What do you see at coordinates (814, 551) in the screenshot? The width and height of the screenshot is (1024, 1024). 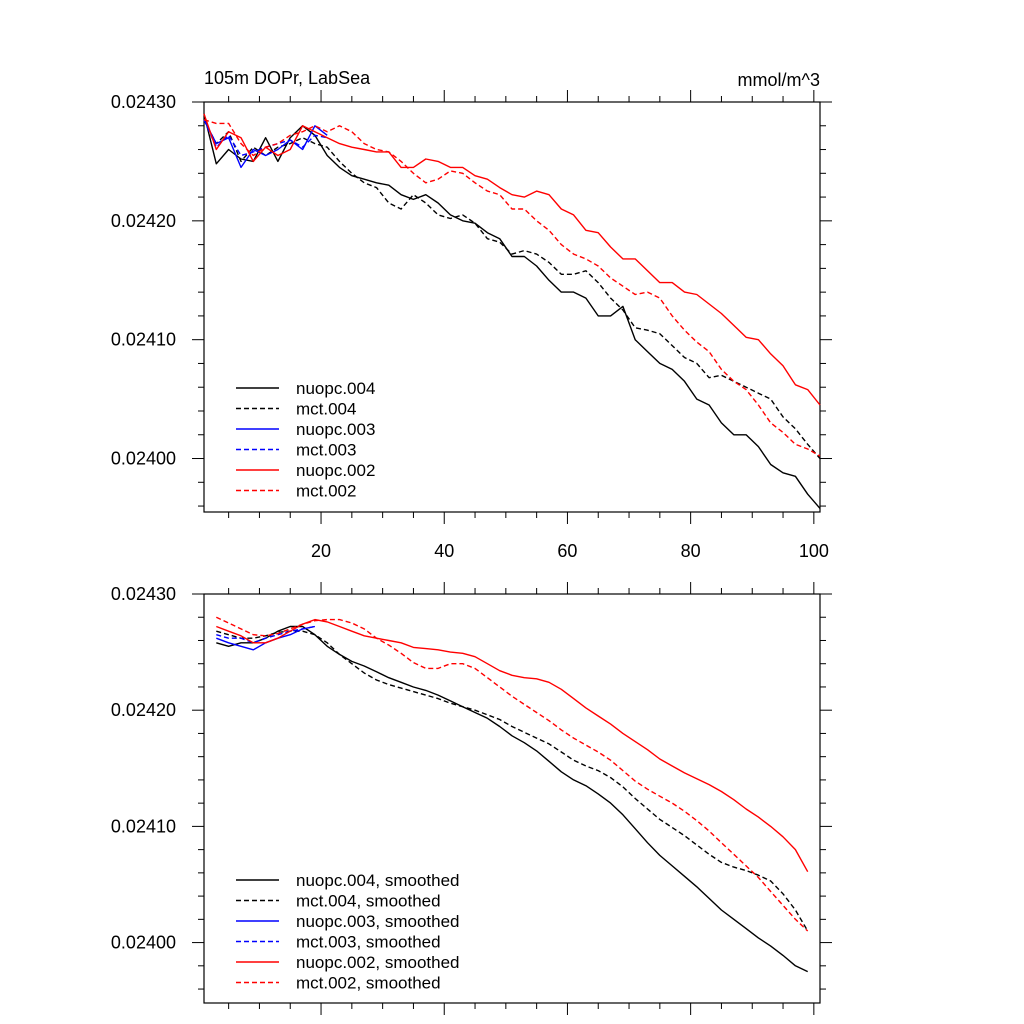 I see `x-tick-label: 100` at bounding box center [814, 551].